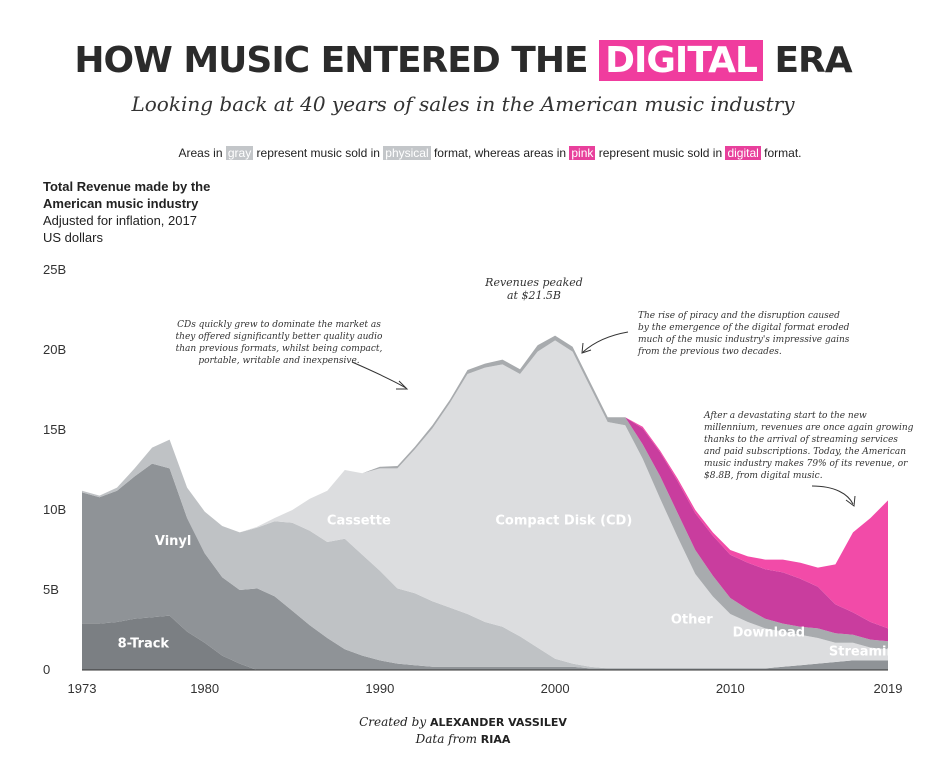 This screenshot has height=759, width=926. I want to click on area-label: Compact Disk (CD), so click(563, 520).